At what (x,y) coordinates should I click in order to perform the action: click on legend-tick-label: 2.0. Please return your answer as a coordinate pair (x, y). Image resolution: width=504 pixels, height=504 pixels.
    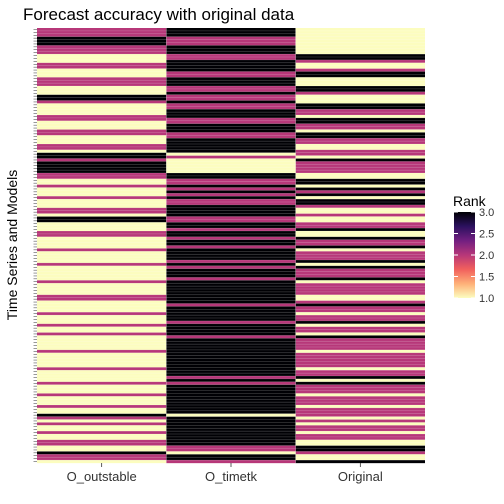
    Looking at the image, I should click on (486, 256).